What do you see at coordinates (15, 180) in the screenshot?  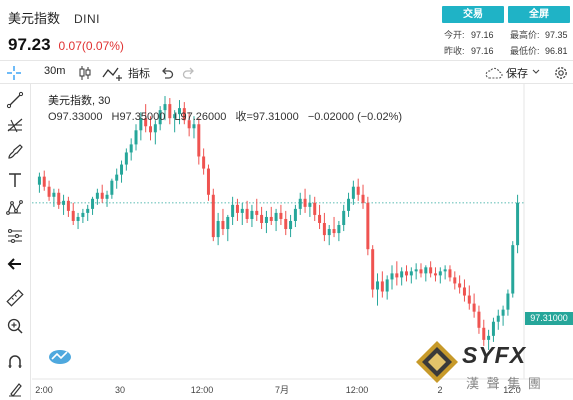 I see `text-tool-icon` at bounding box center [15, 180].